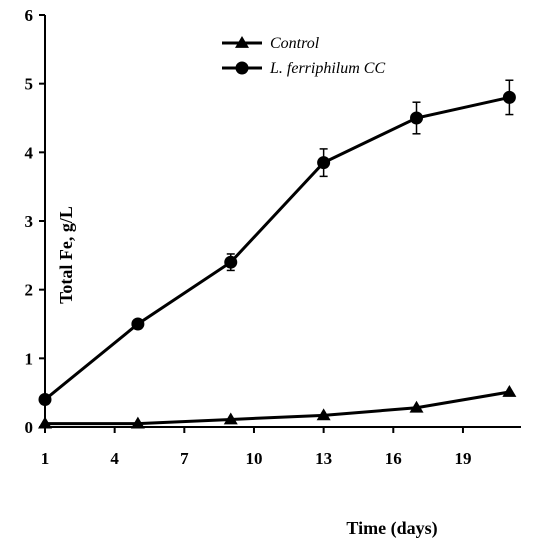 The height and width of the screenshot is (550, 541). What do you see at coordinates (66, 255) in the screenshot?
I see `y-axis-title: Total Fe, g/L` at bounding box center [66, 255].